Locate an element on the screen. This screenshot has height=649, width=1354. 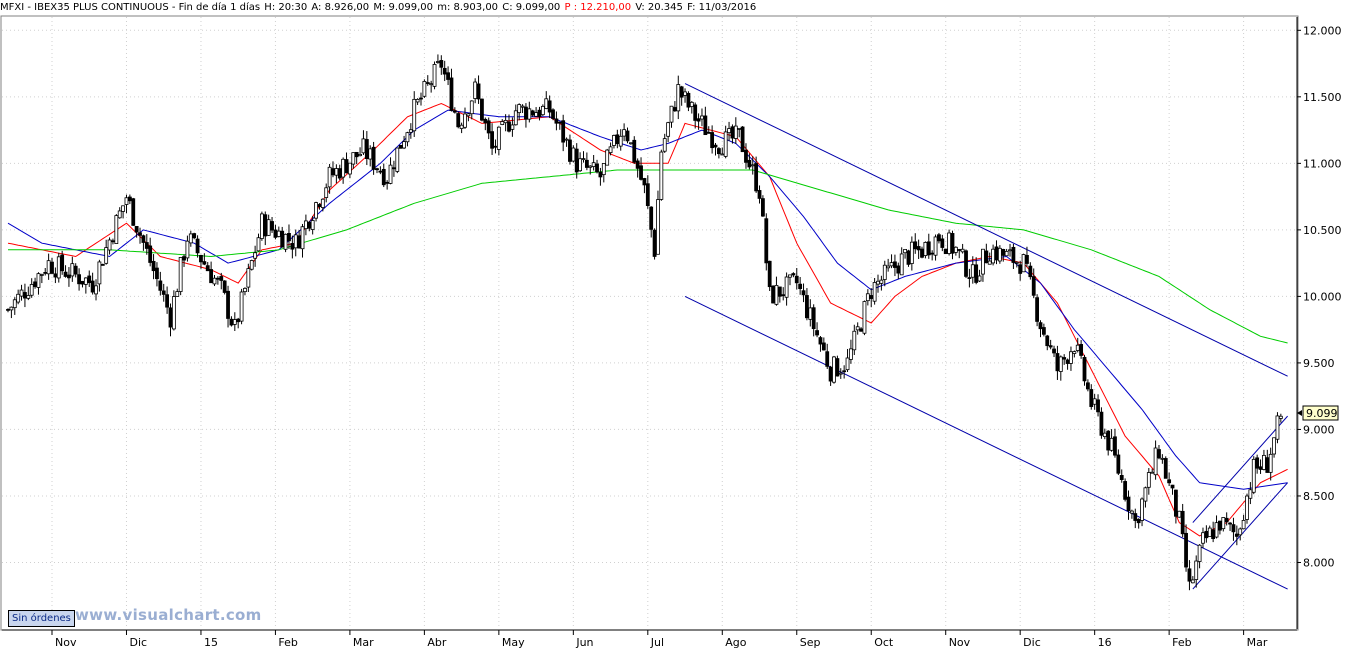
time-tick-label: Mar is located at coordinates (363, 642).